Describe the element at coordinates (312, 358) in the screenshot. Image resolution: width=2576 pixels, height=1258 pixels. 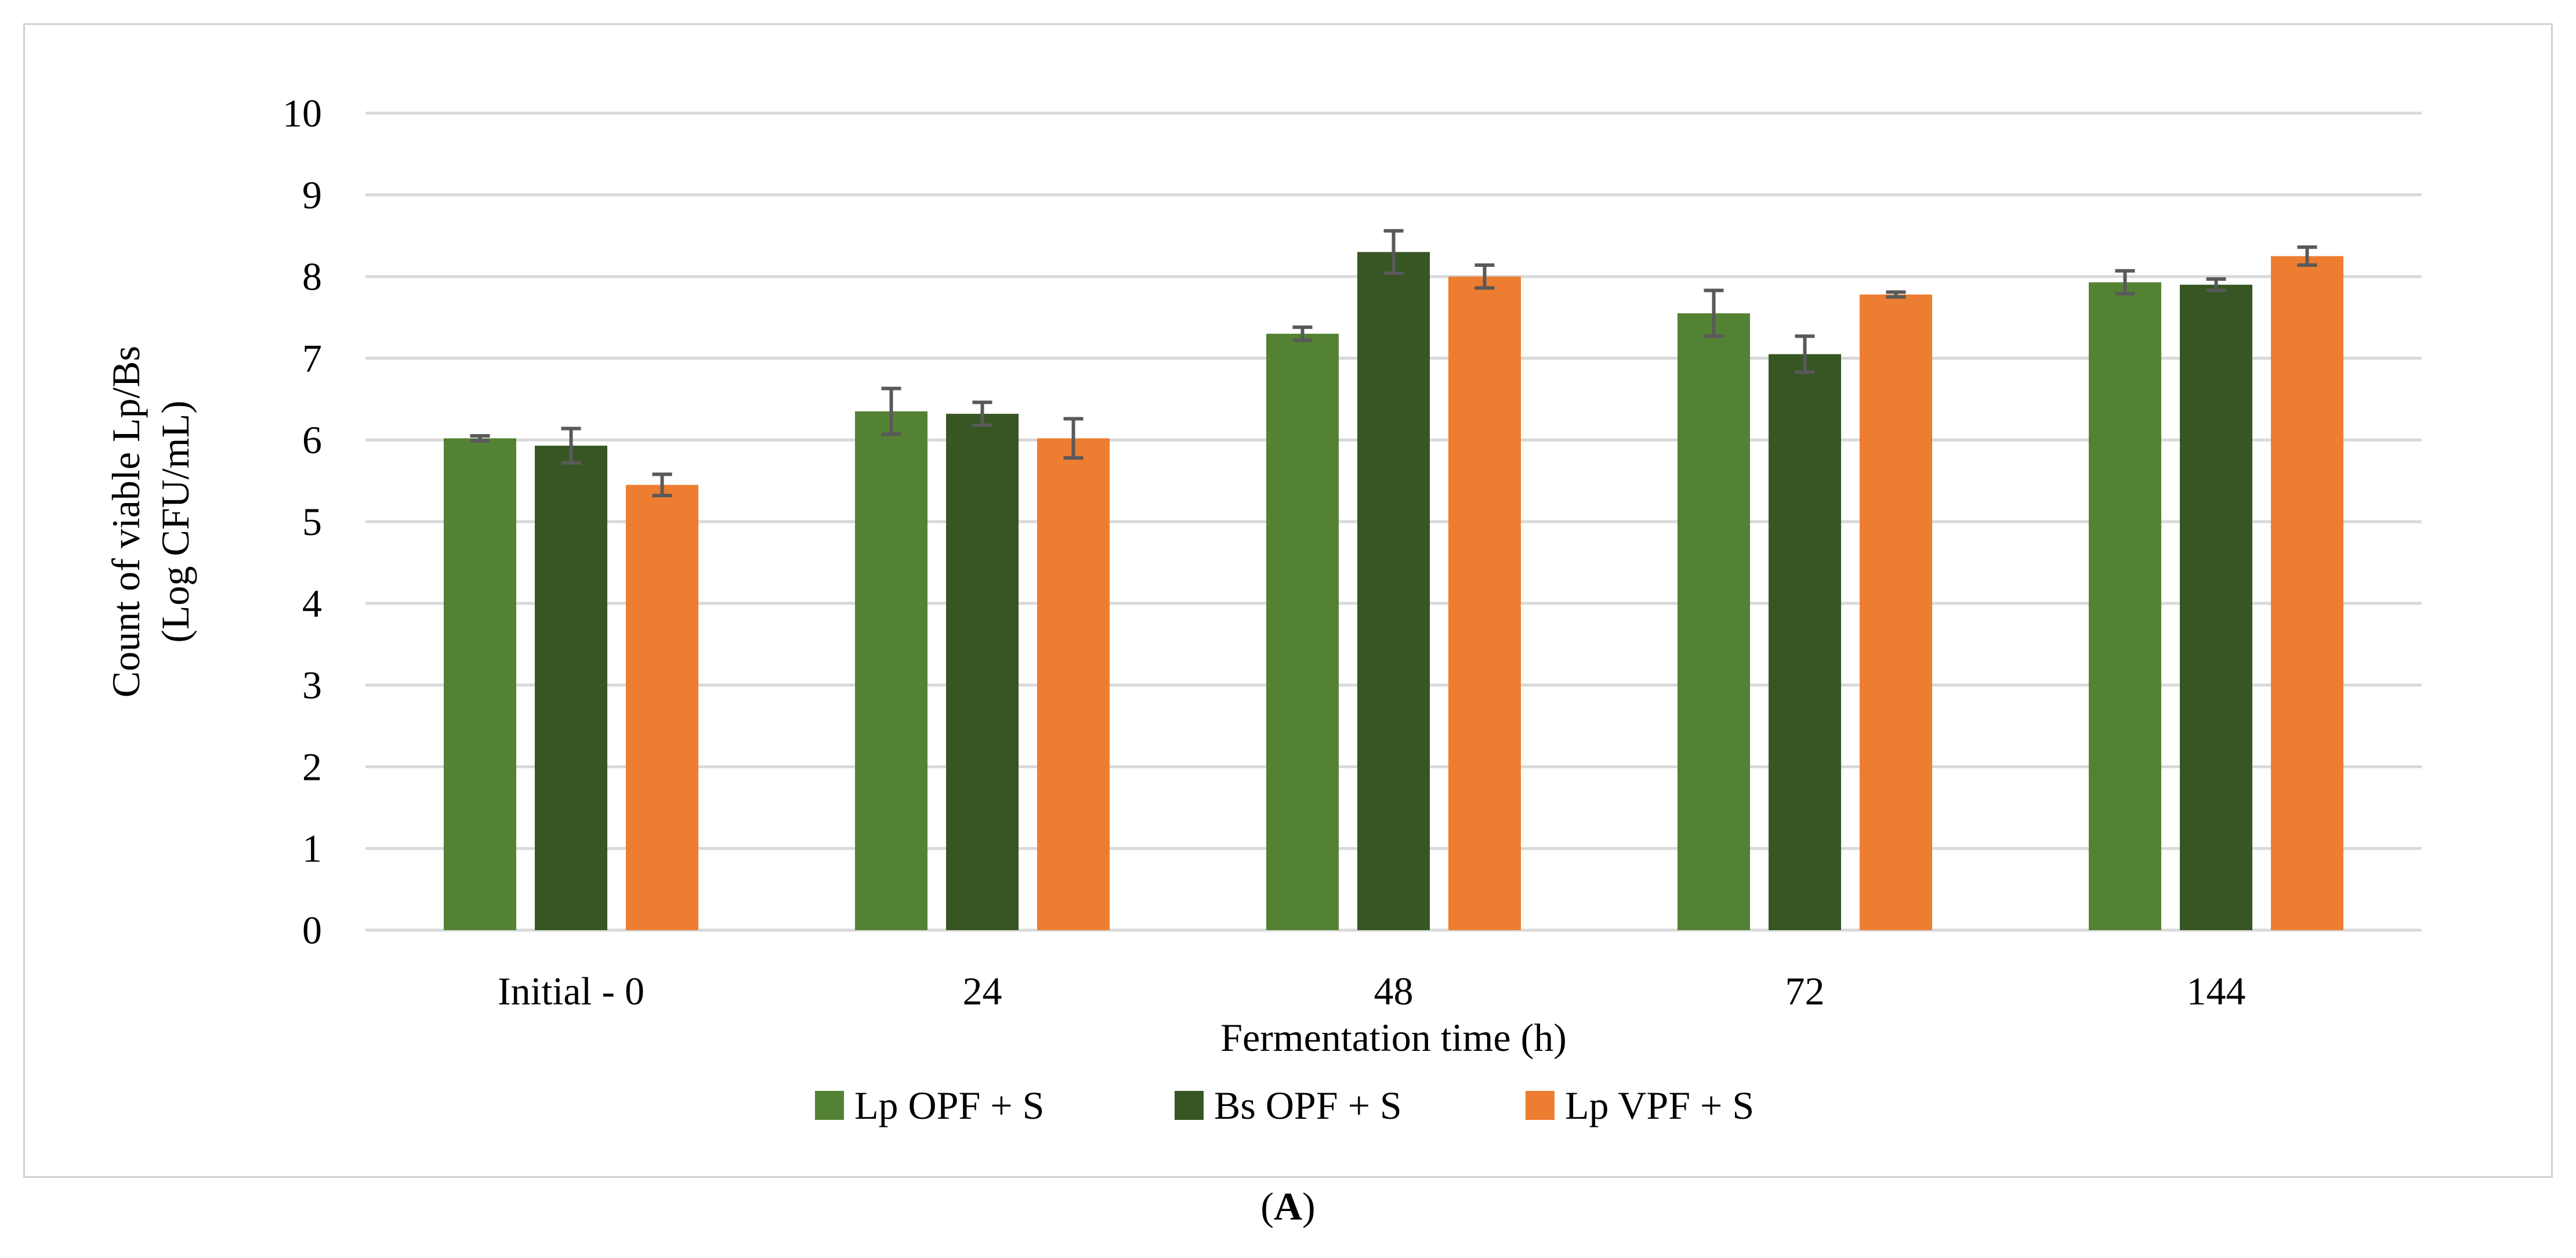
I see `y-tick-label: 7` at that location.